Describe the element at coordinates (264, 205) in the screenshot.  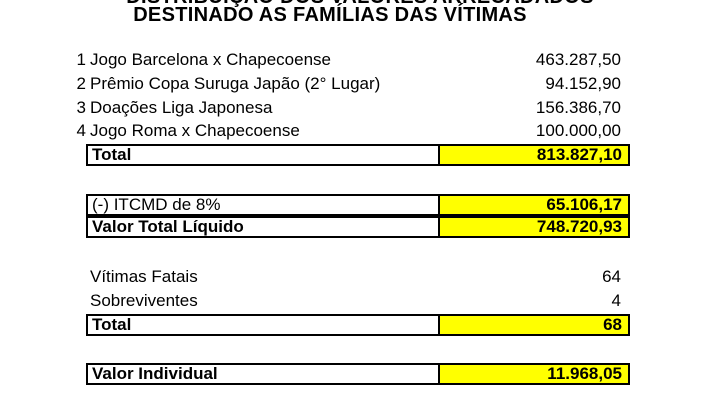
I see `itcmd-label: (-) ITCMD de 8%` at that location.